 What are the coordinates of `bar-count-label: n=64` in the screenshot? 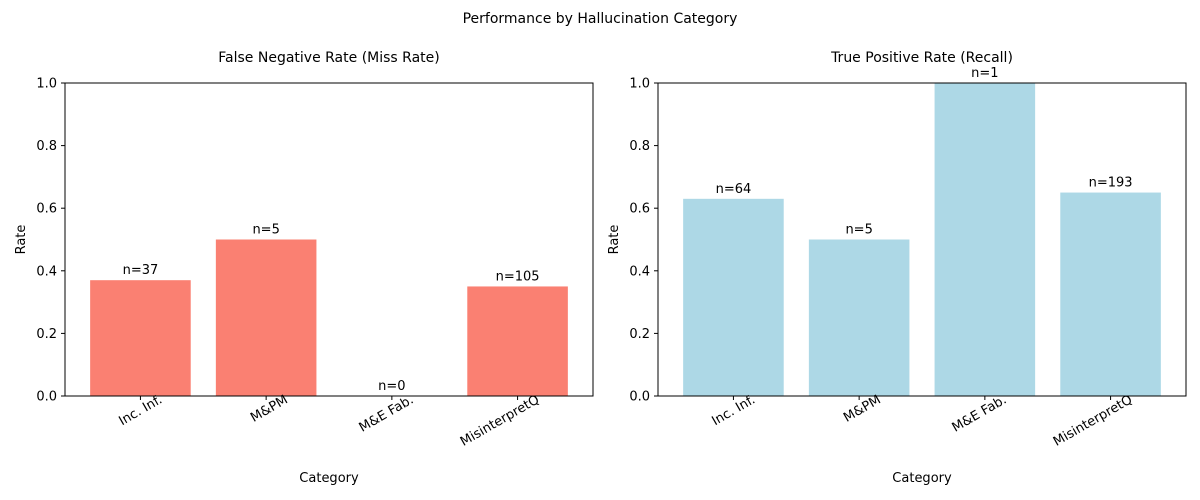 It's located at (734, 189).